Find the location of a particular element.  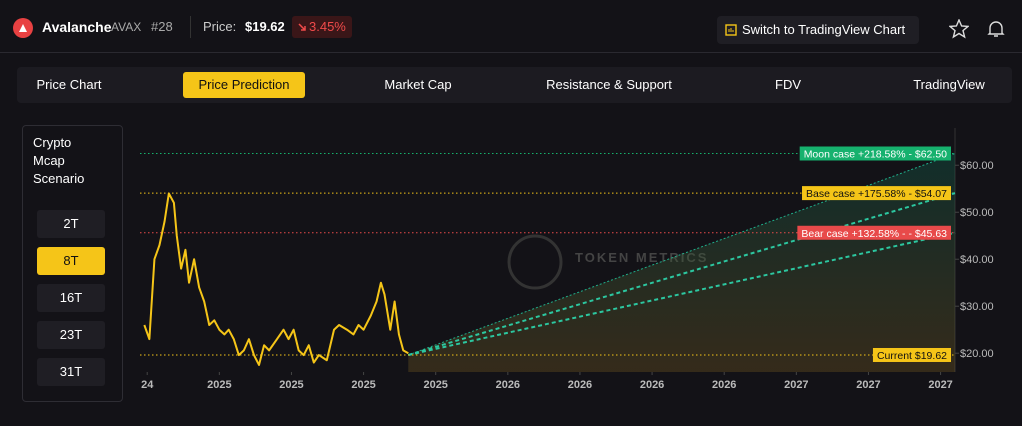

scenario-option: 16T is located at coordinates (71, 298).